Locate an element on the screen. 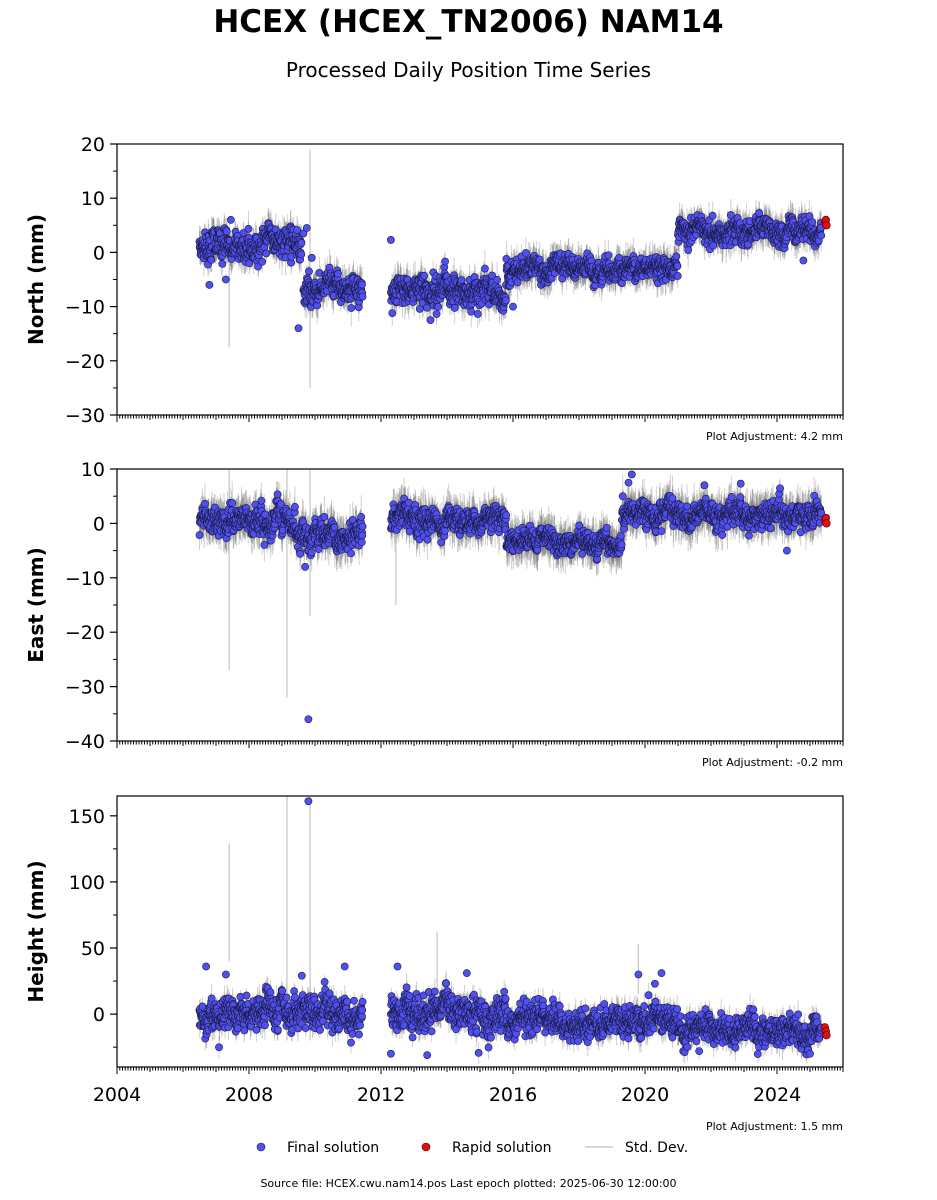  final-points-north is located at coordinates (513, 271).